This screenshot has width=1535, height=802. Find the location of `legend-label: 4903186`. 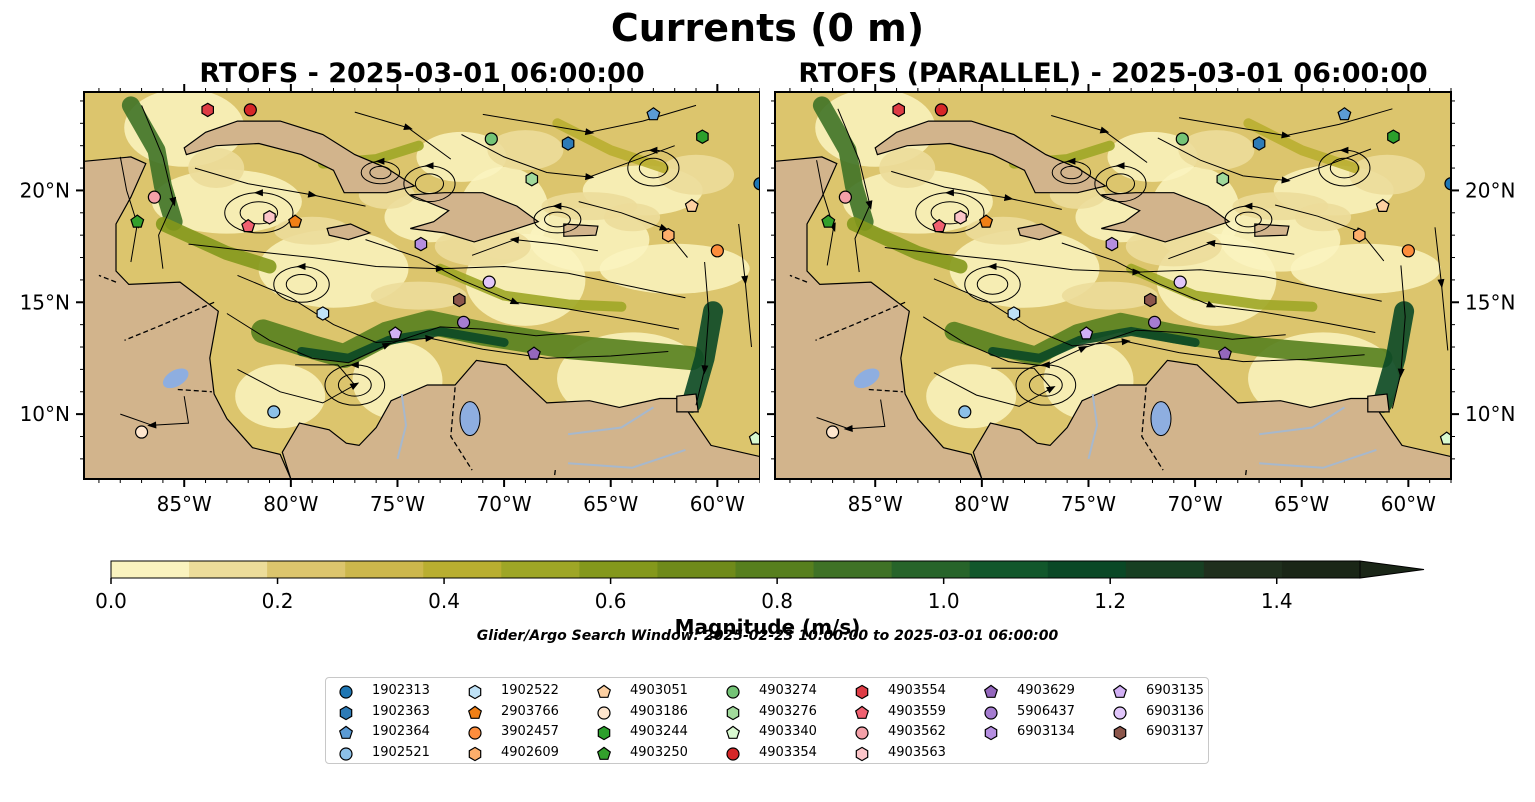

legend-label: 4903186 is located at coordinates (659, 711).